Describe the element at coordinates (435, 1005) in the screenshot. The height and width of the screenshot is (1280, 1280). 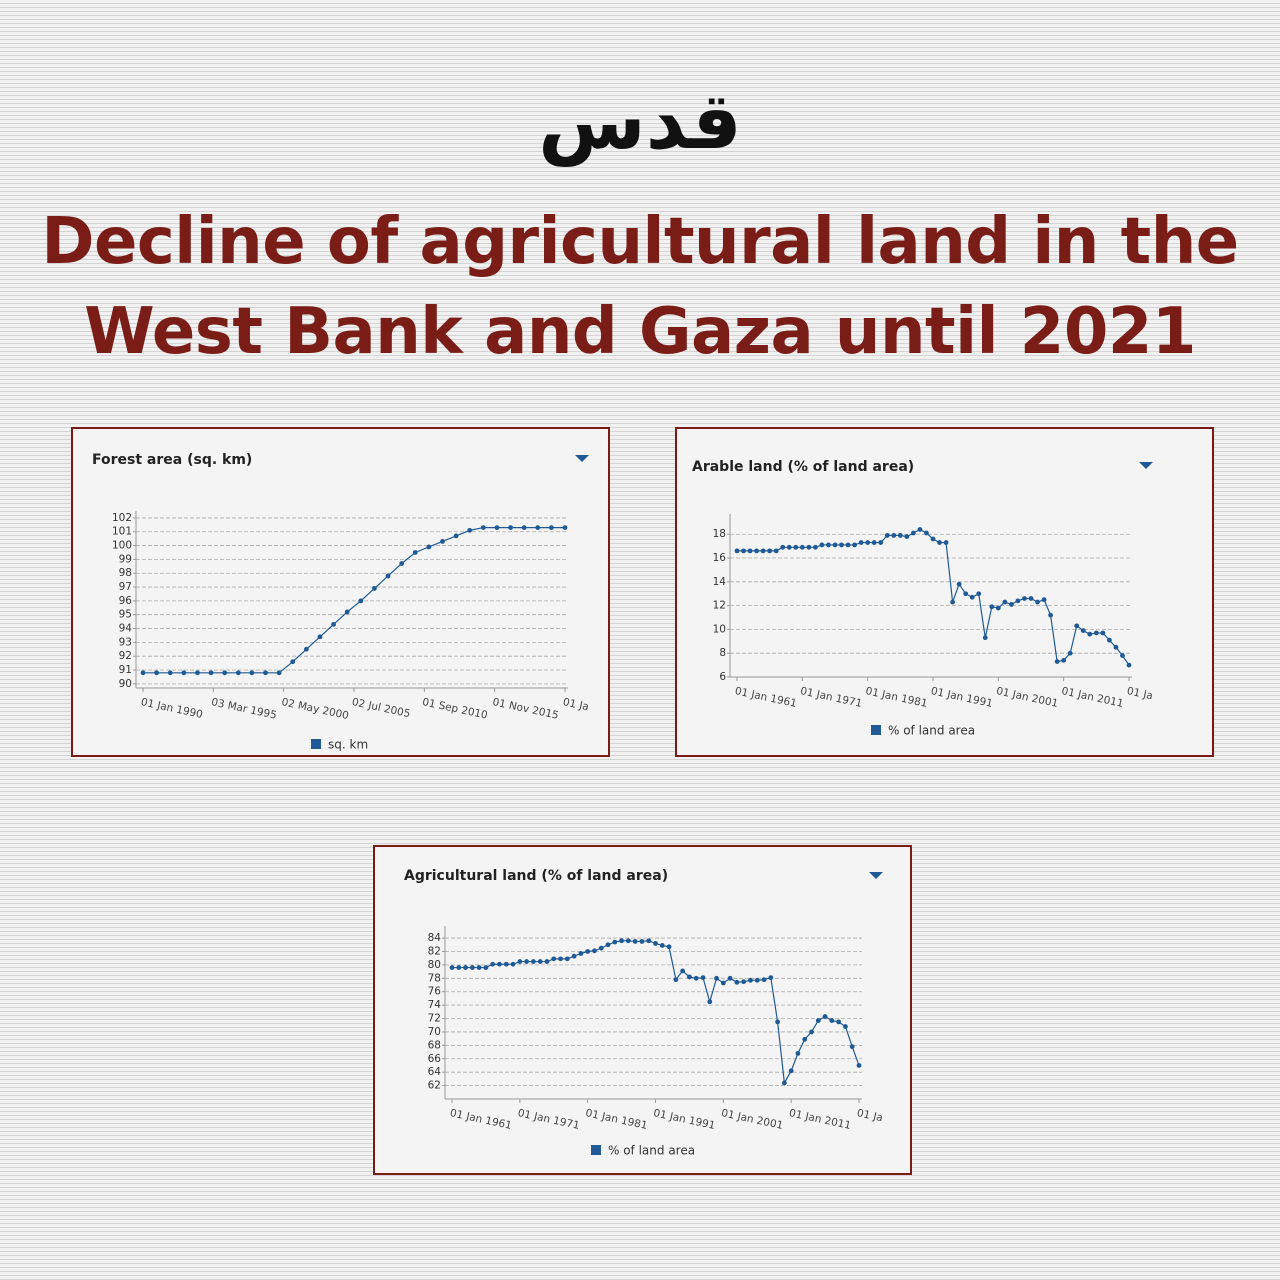
I see `y-tick-label: 74` at that location.